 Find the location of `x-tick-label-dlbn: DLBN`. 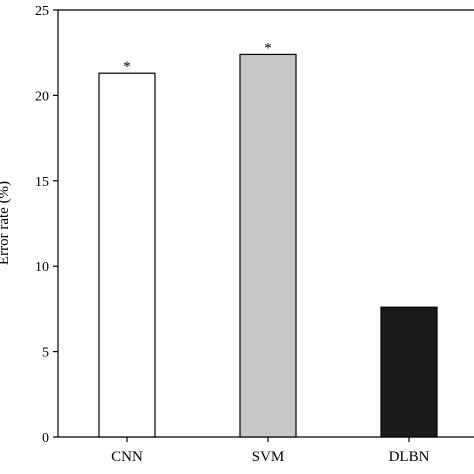

x-tick-label-dlbn: DLBN is located at coordinates (409, 457).